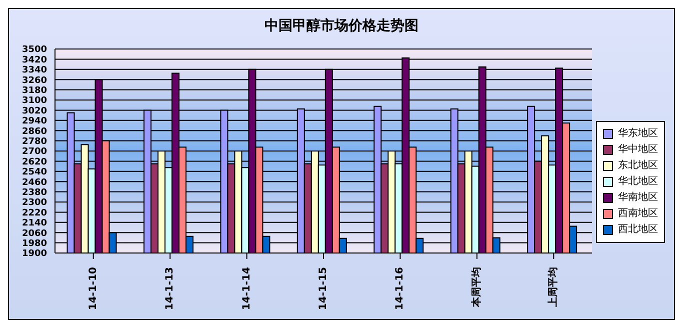 The width and height of the screenshot is (681, 328). What do you see at coordinates (638, 149) in the screenshot?
I see `legend-label: 华中地区` at bounding box center [638, 149].